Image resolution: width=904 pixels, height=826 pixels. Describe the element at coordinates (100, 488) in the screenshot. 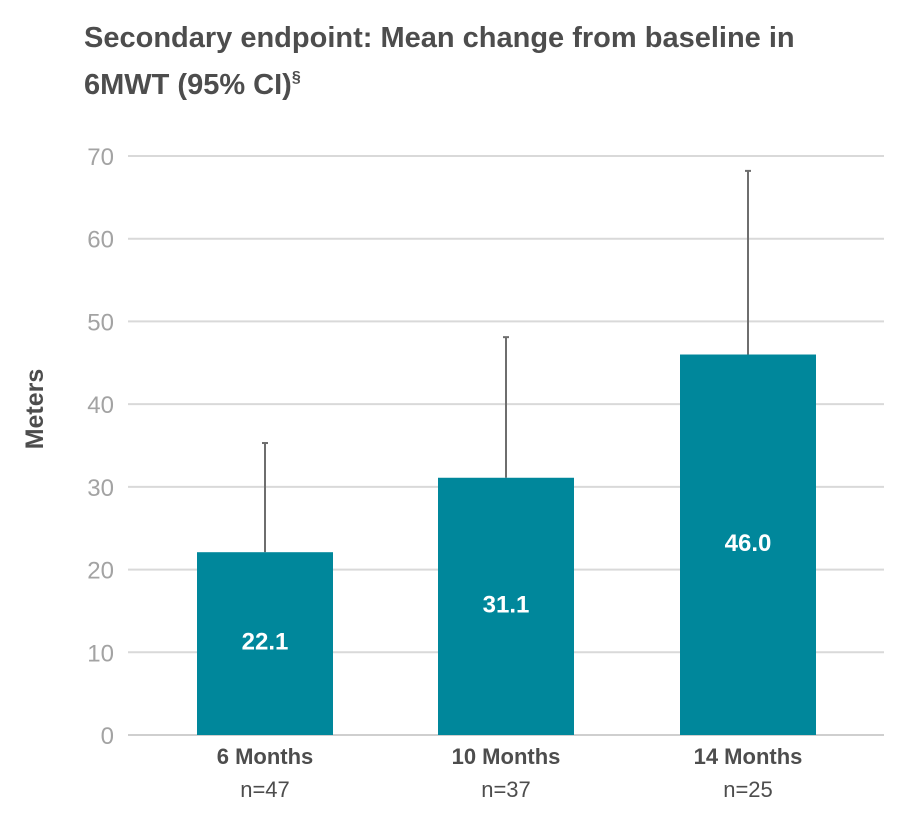

I see `y-tick-label-30: 30` at that location.